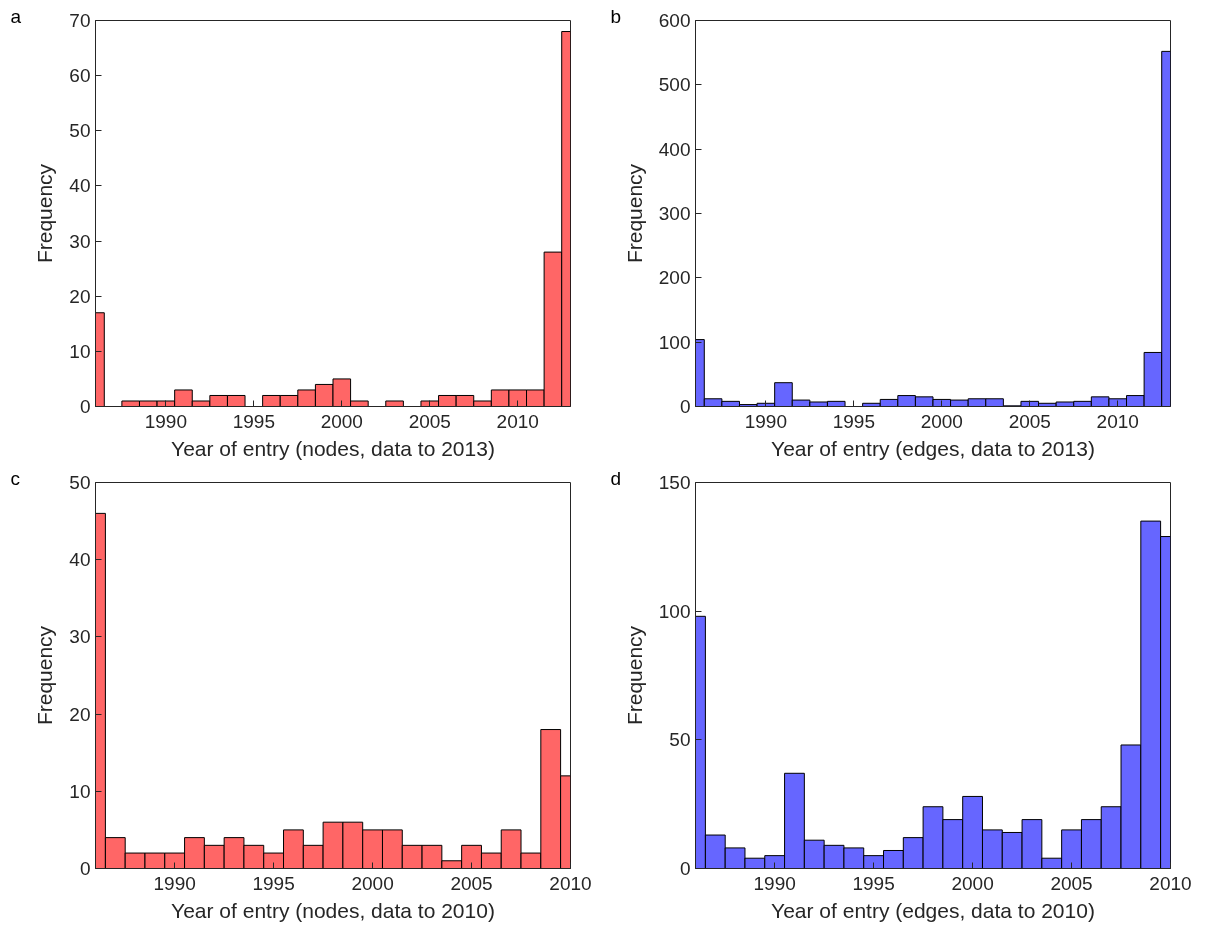 The height and width of the screenshot is (932, 1217). Describe the element at coordinates (616, 16) in the screenshot. I see `chart-title: b` at that location.